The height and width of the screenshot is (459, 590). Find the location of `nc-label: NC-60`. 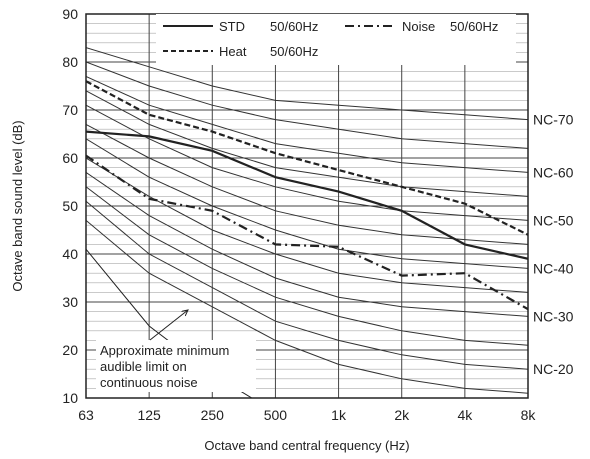

nc-label: NC-60 is located at coordinates (553, 172).